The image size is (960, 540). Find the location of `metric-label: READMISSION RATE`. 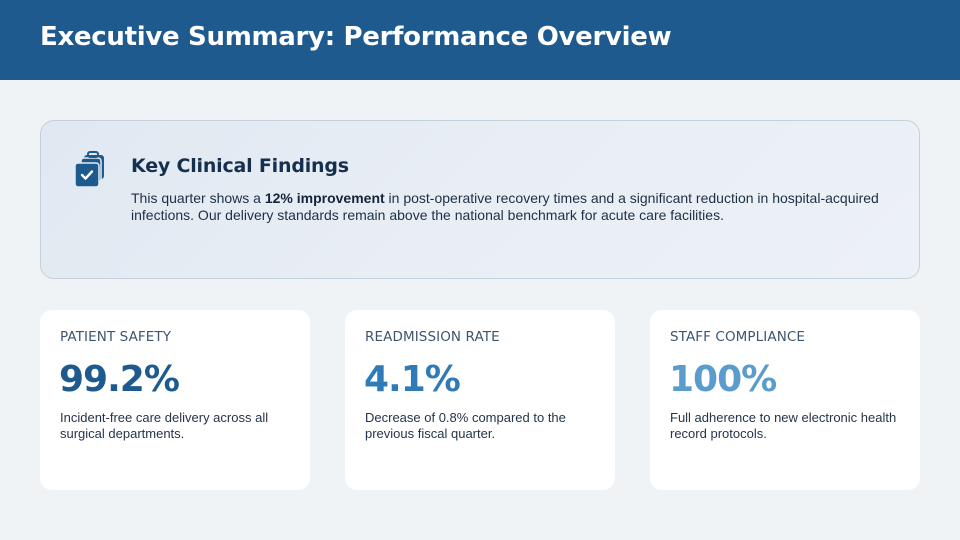

metric-label: READMISSION RATE is located at coordinates (432, 337).